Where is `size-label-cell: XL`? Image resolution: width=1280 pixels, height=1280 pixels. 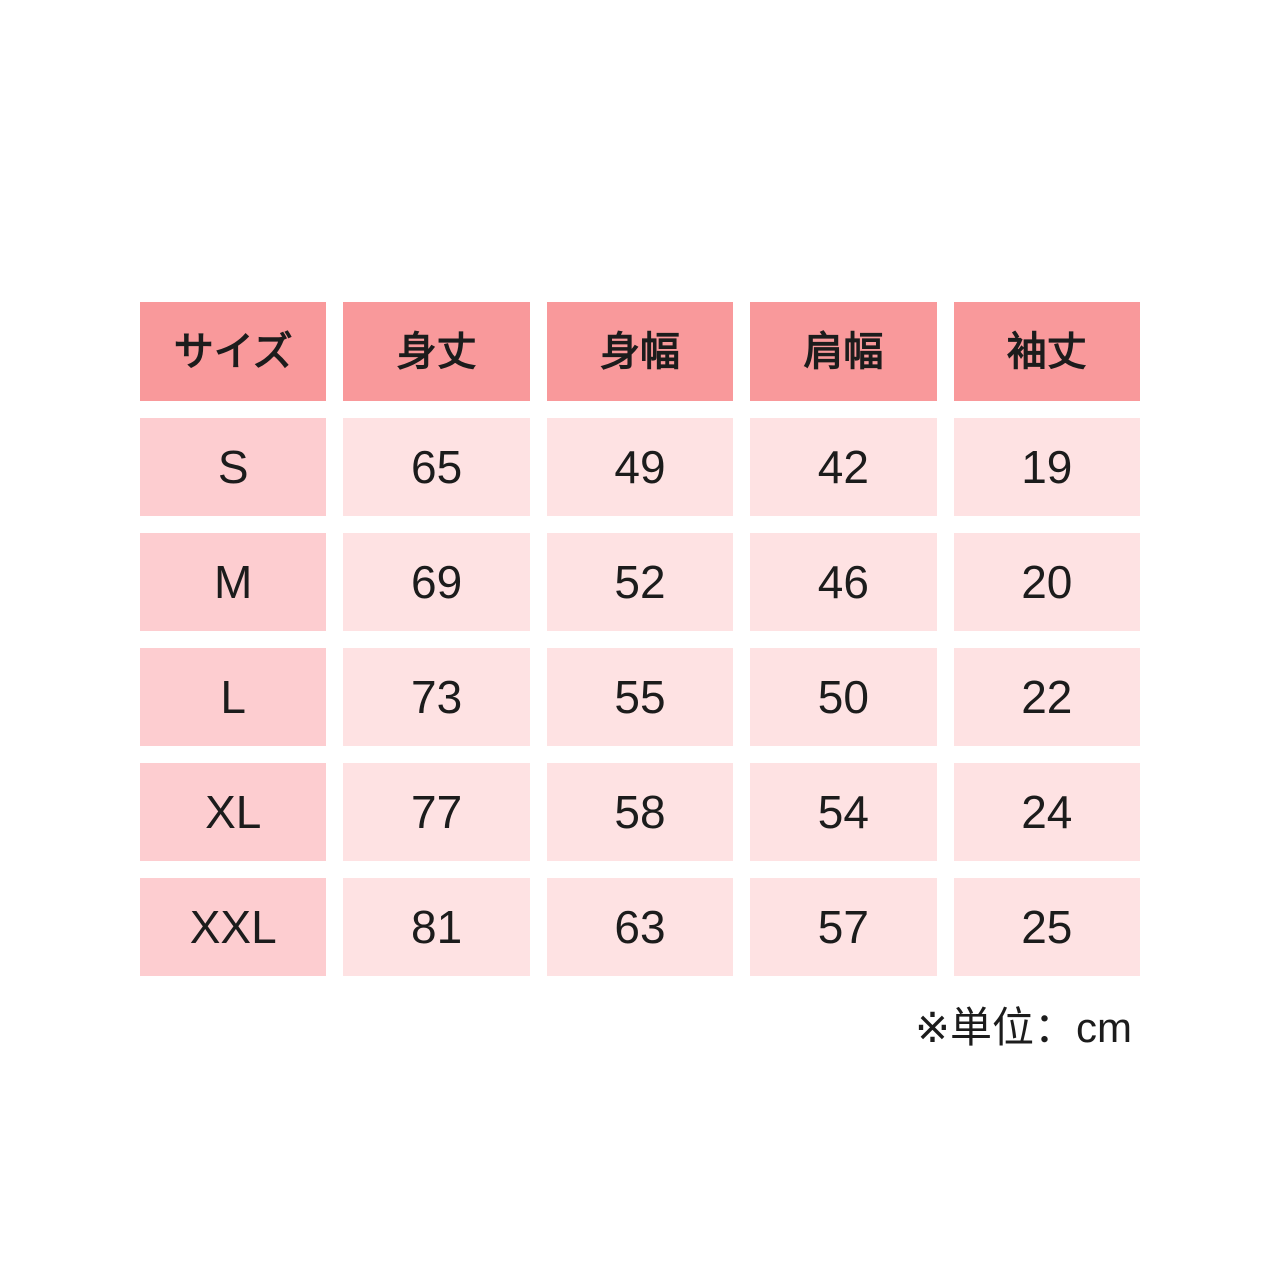 size-label-cell: XL is located at coordinates (233, 812).